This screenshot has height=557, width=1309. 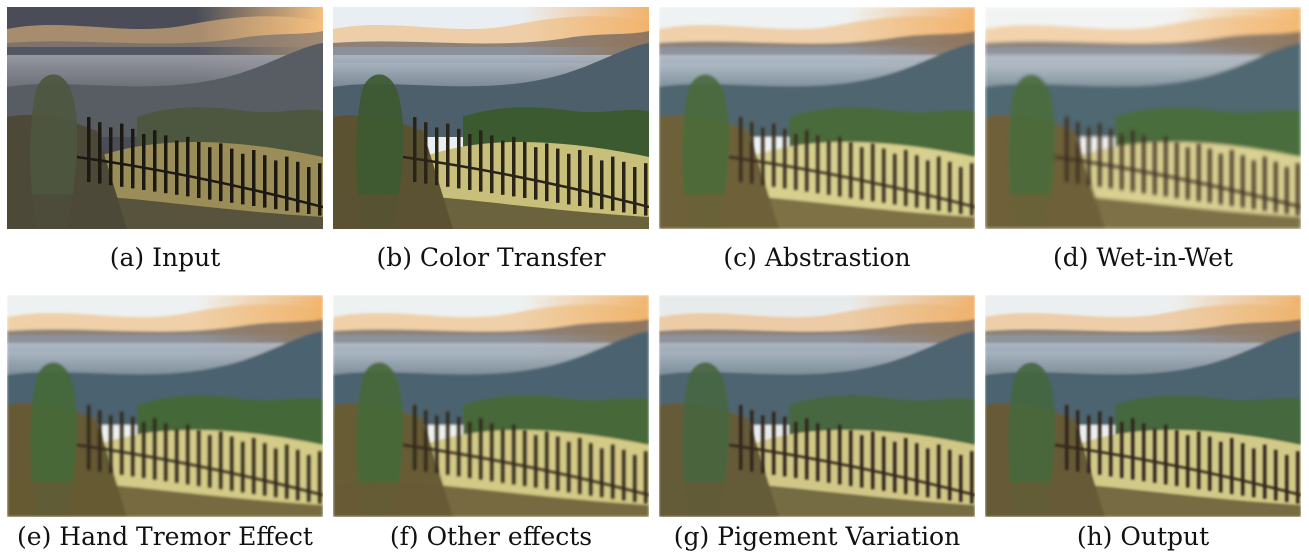 I want to click on panel-color-transfer: (b) Color Transfer, so click(x=491, y=139).